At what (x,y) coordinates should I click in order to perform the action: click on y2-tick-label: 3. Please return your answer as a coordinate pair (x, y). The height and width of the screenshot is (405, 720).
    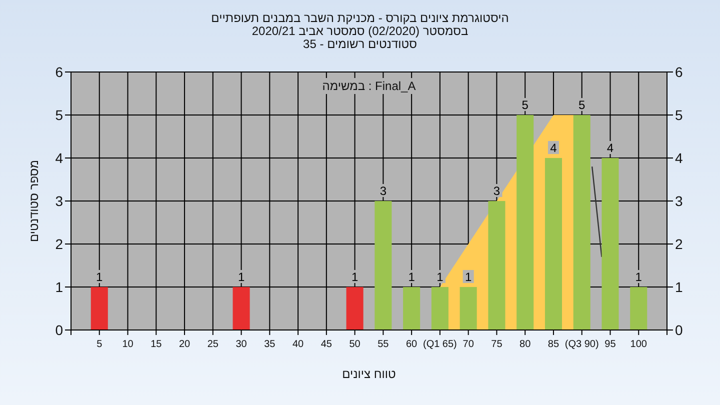
    Looking at the image, I should click on (679, 201).